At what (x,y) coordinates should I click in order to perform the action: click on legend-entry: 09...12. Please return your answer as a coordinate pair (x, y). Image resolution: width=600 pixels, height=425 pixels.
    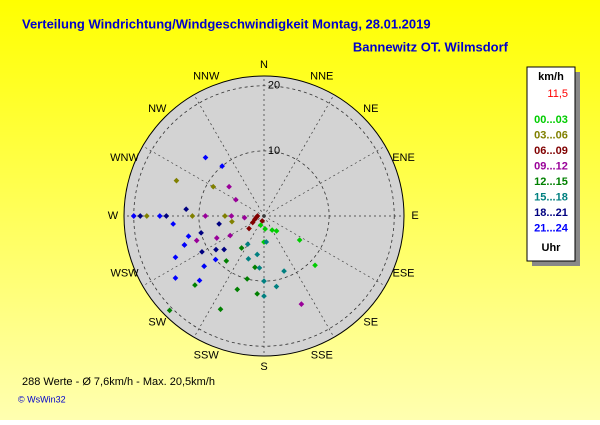
    Looking at the image, I should click on (551, 166).